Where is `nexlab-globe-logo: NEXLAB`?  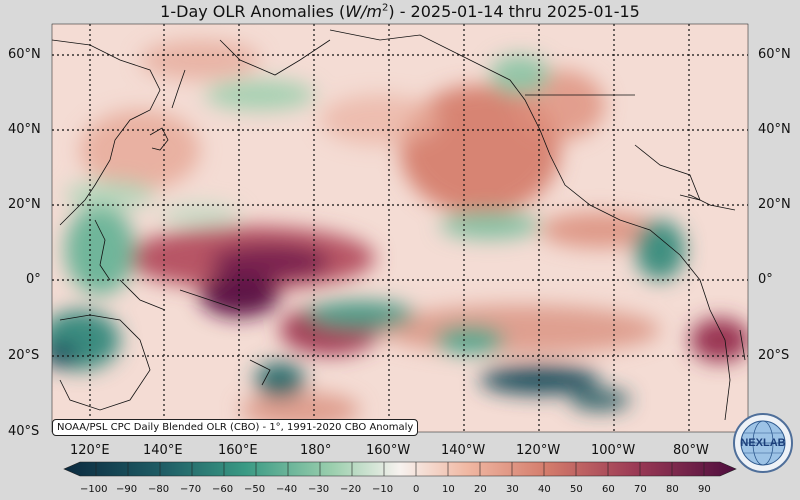 nexlab-globe-logo: NEXLAB is located at coordinates (763, 443).